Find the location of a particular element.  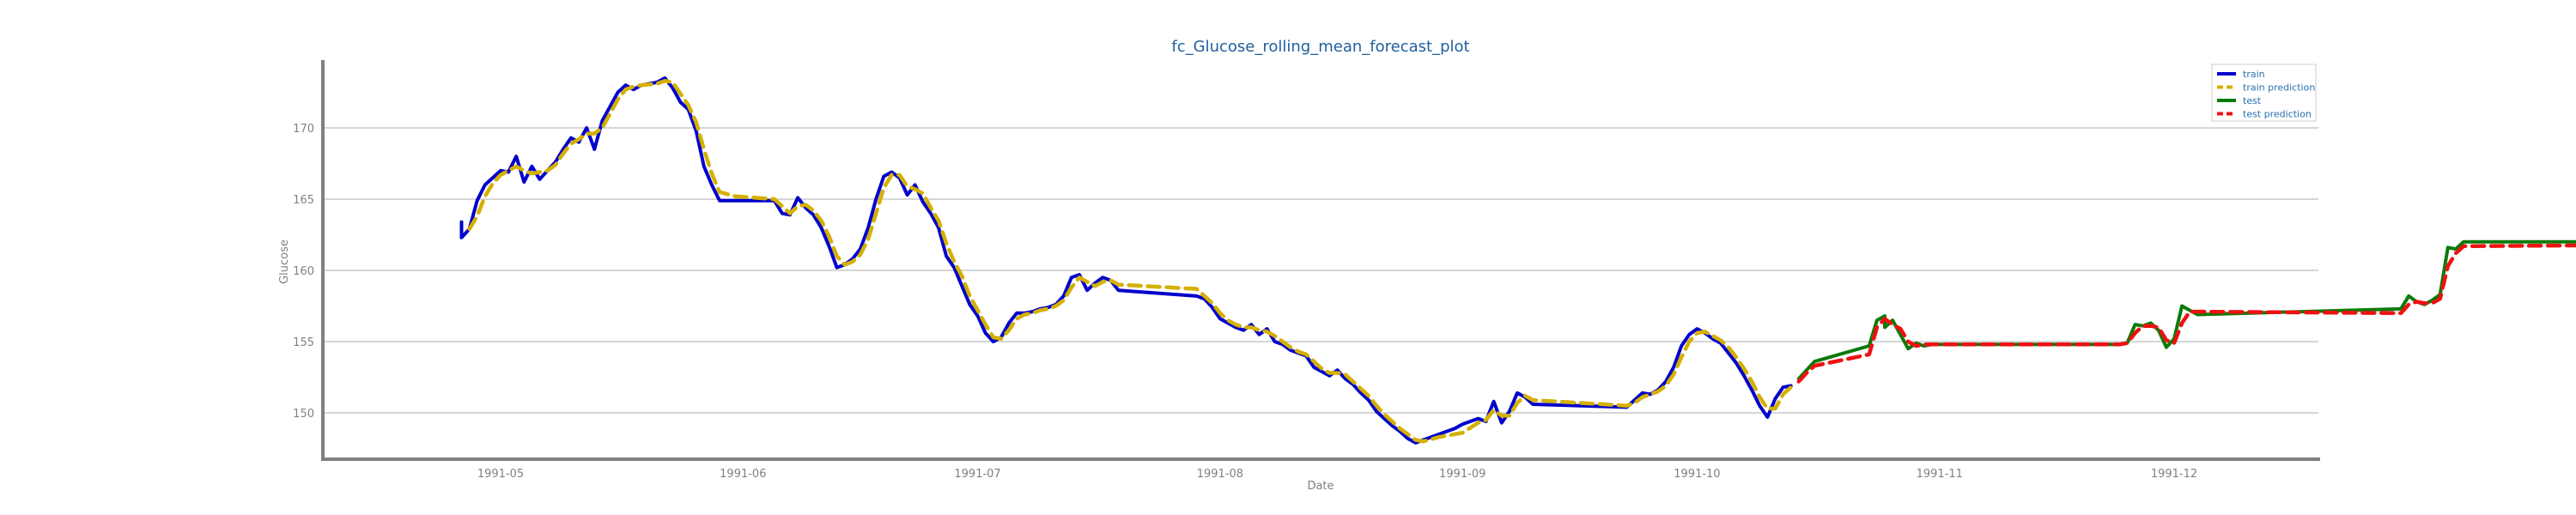

legend-label: test prediction is located at coordinates (2277, 114).